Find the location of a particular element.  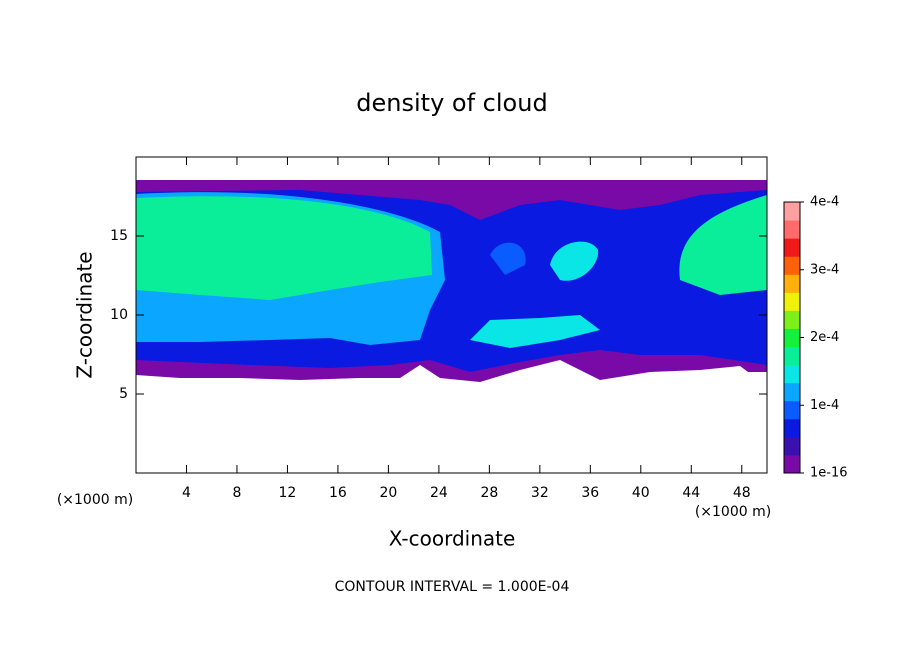

x-tick-label: 28 is located at coordinates (489, 493).